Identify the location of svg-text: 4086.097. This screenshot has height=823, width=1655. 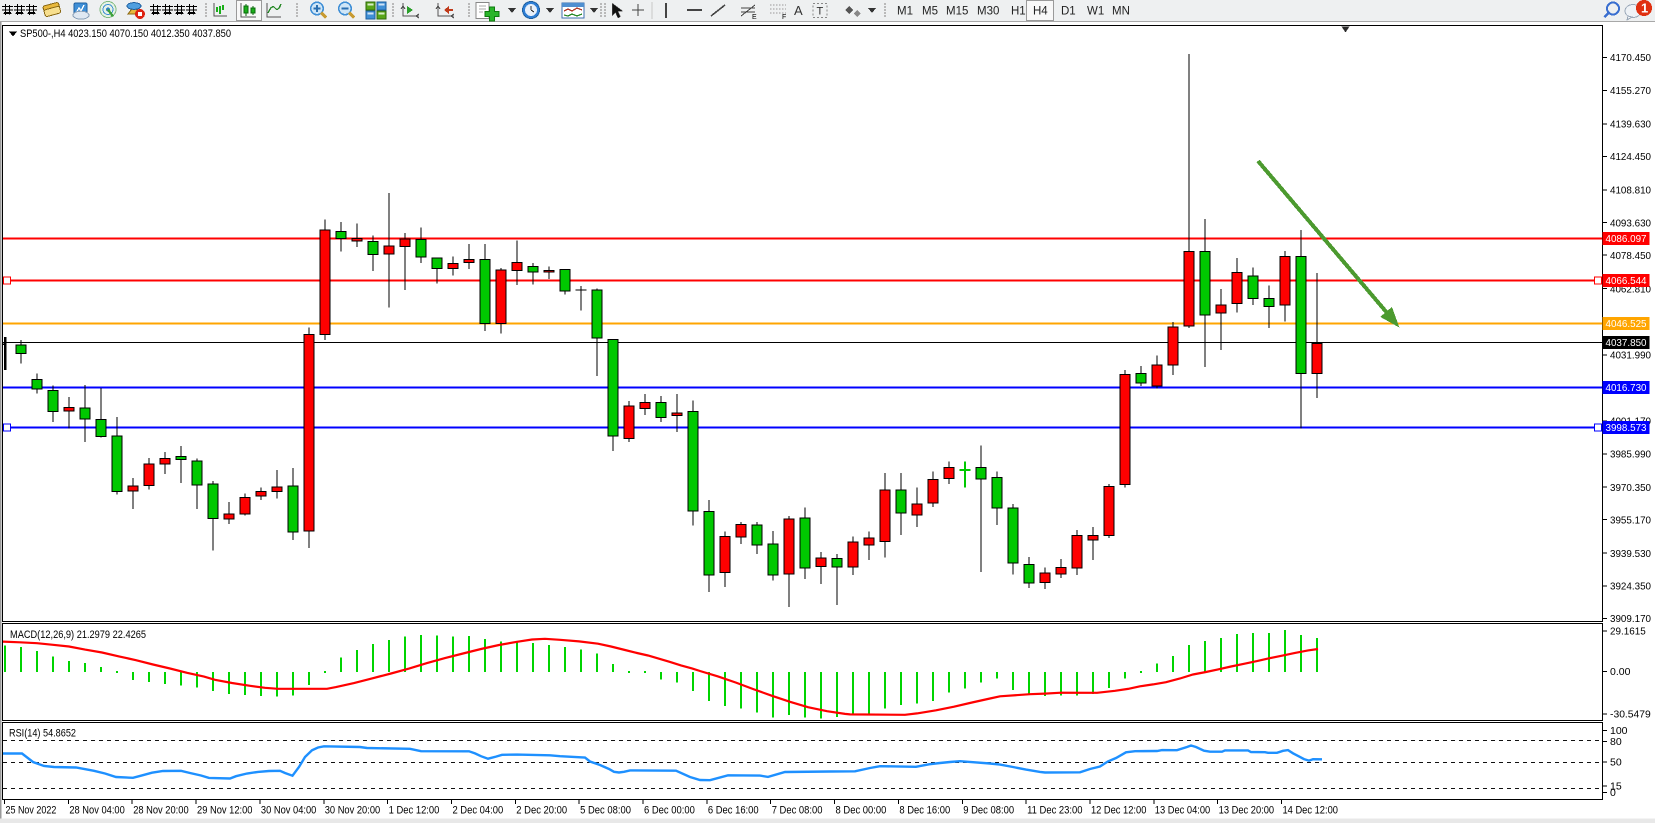
(1626, 239).